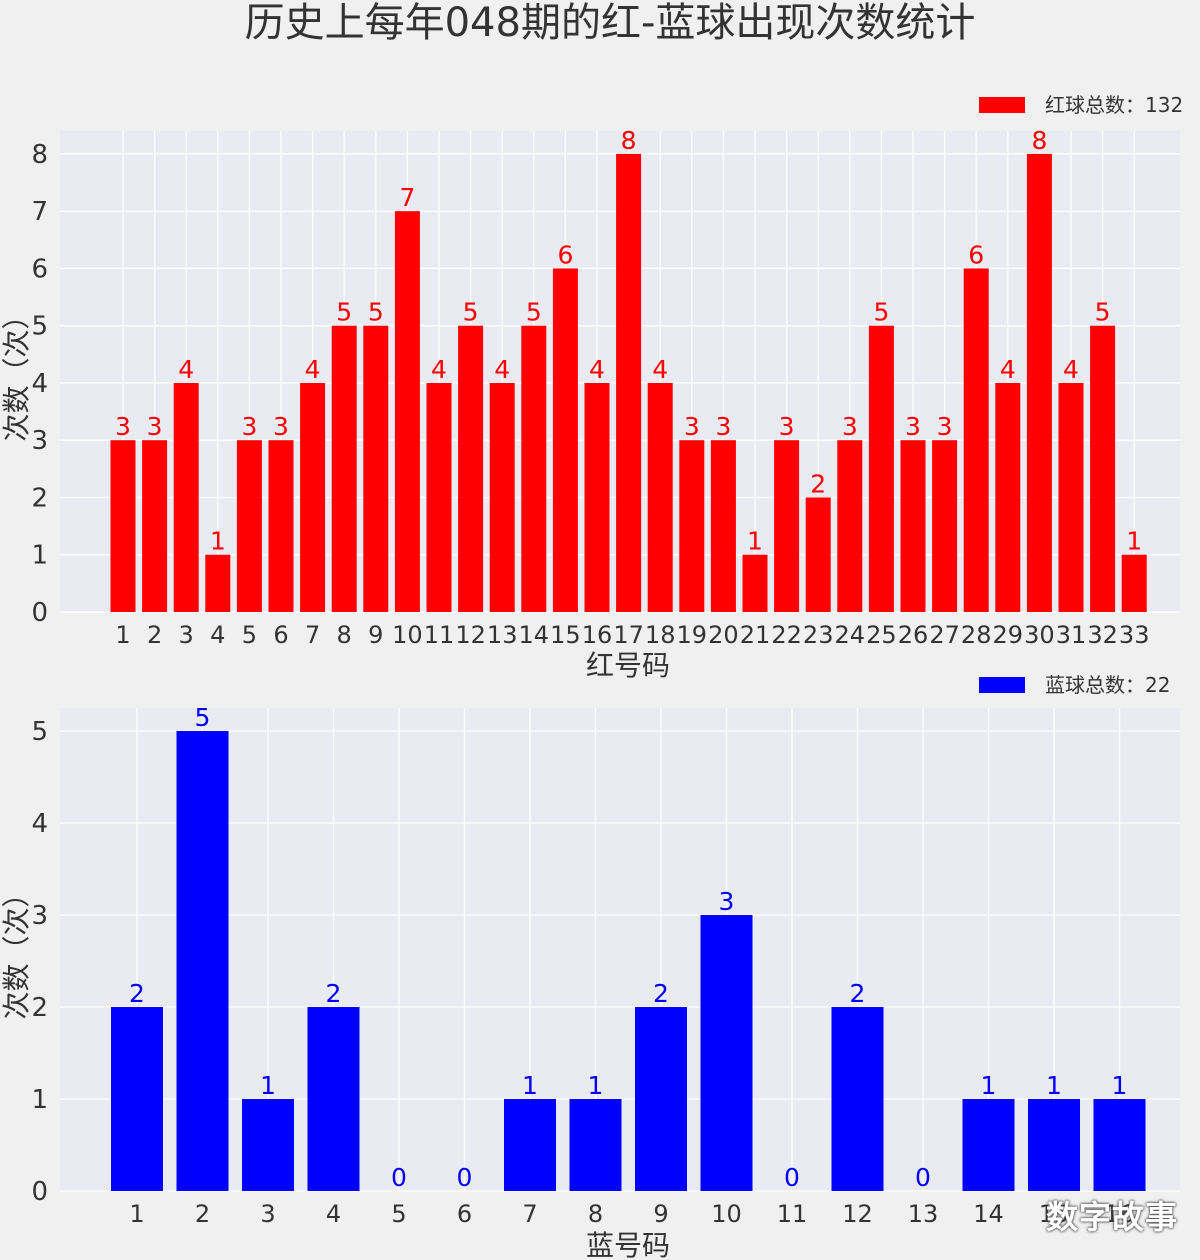 This screenshot has width=1200, height=1260. I want to click on x-tick-label: 16, so click(597, 635).